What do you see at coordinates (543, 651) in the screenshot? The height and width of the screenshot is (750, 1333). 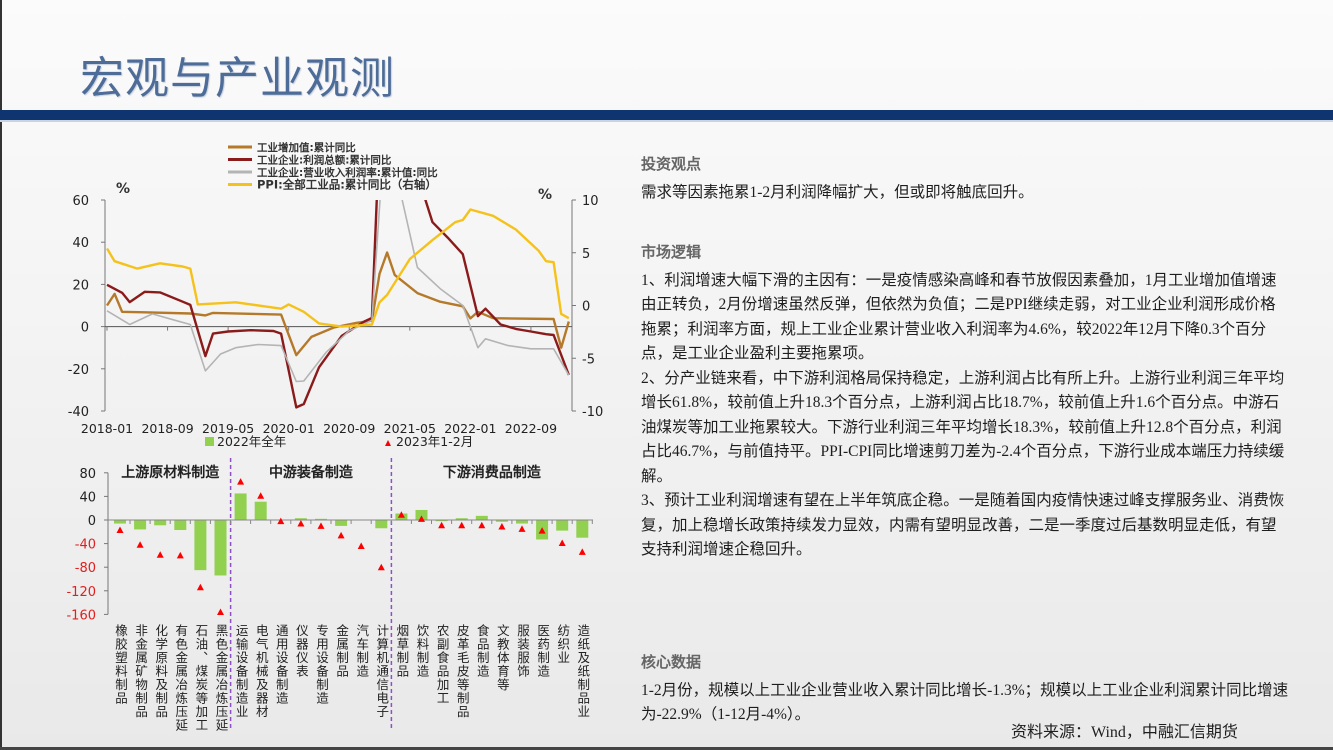 I see `category-label: 医药制造` at bounding box center [543, 651].